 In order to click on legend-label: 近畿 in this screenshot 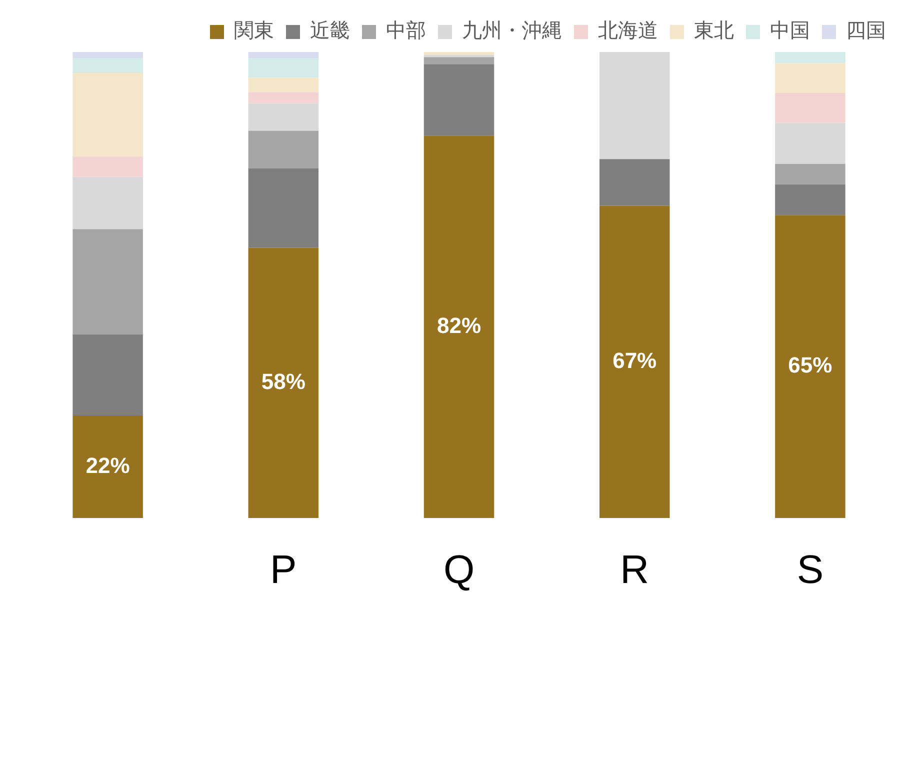, I will do `click(330, 30)`.